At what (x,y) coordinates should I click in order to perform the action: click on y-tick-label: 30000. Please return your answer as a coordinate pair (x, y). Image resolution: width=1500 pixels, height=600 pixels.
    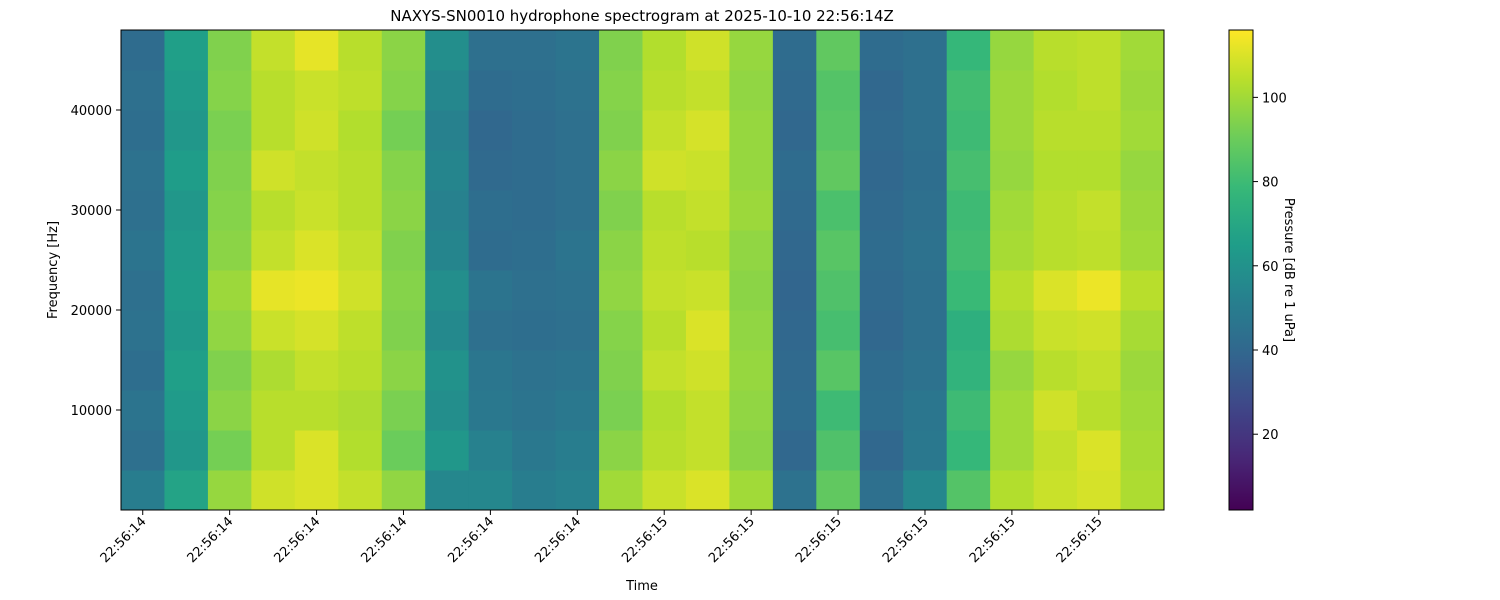
    Looking at the image, I should click on (91, 211).